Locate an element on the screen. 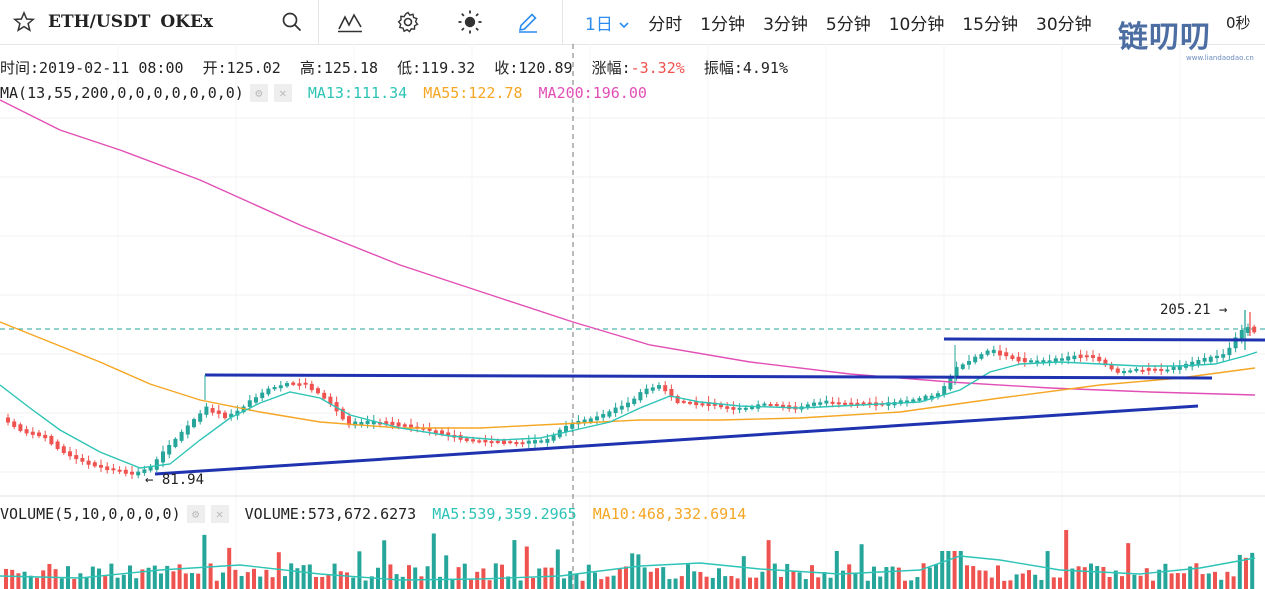 The width and height of the screenshot is (1265, 589). interval-1m: 1分钟 is located at coordinates (723, 24).